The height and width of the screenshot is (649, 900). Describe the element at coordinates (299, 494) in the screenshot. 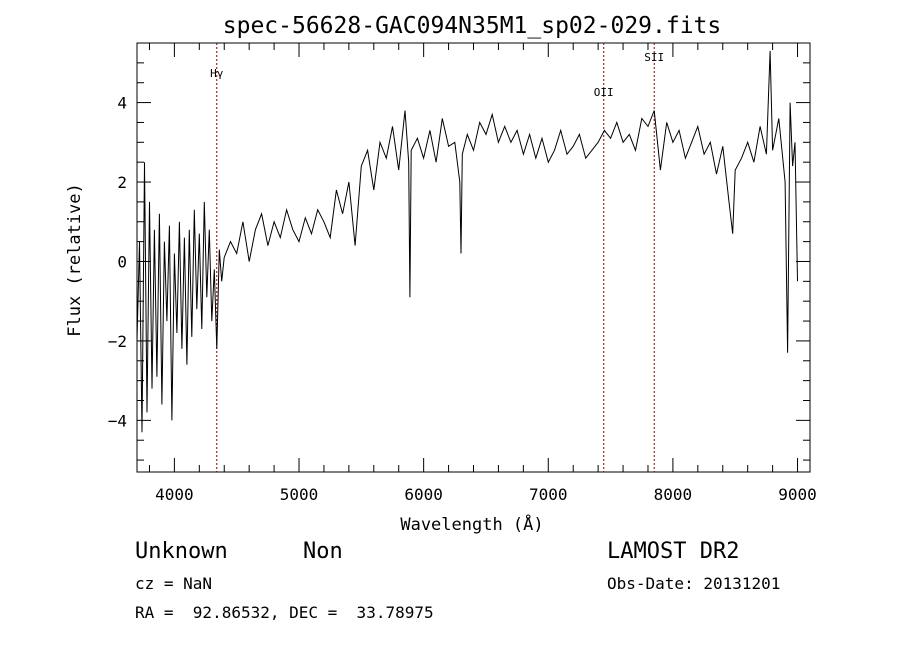

I see `x-tick-label: 5000` at that location.